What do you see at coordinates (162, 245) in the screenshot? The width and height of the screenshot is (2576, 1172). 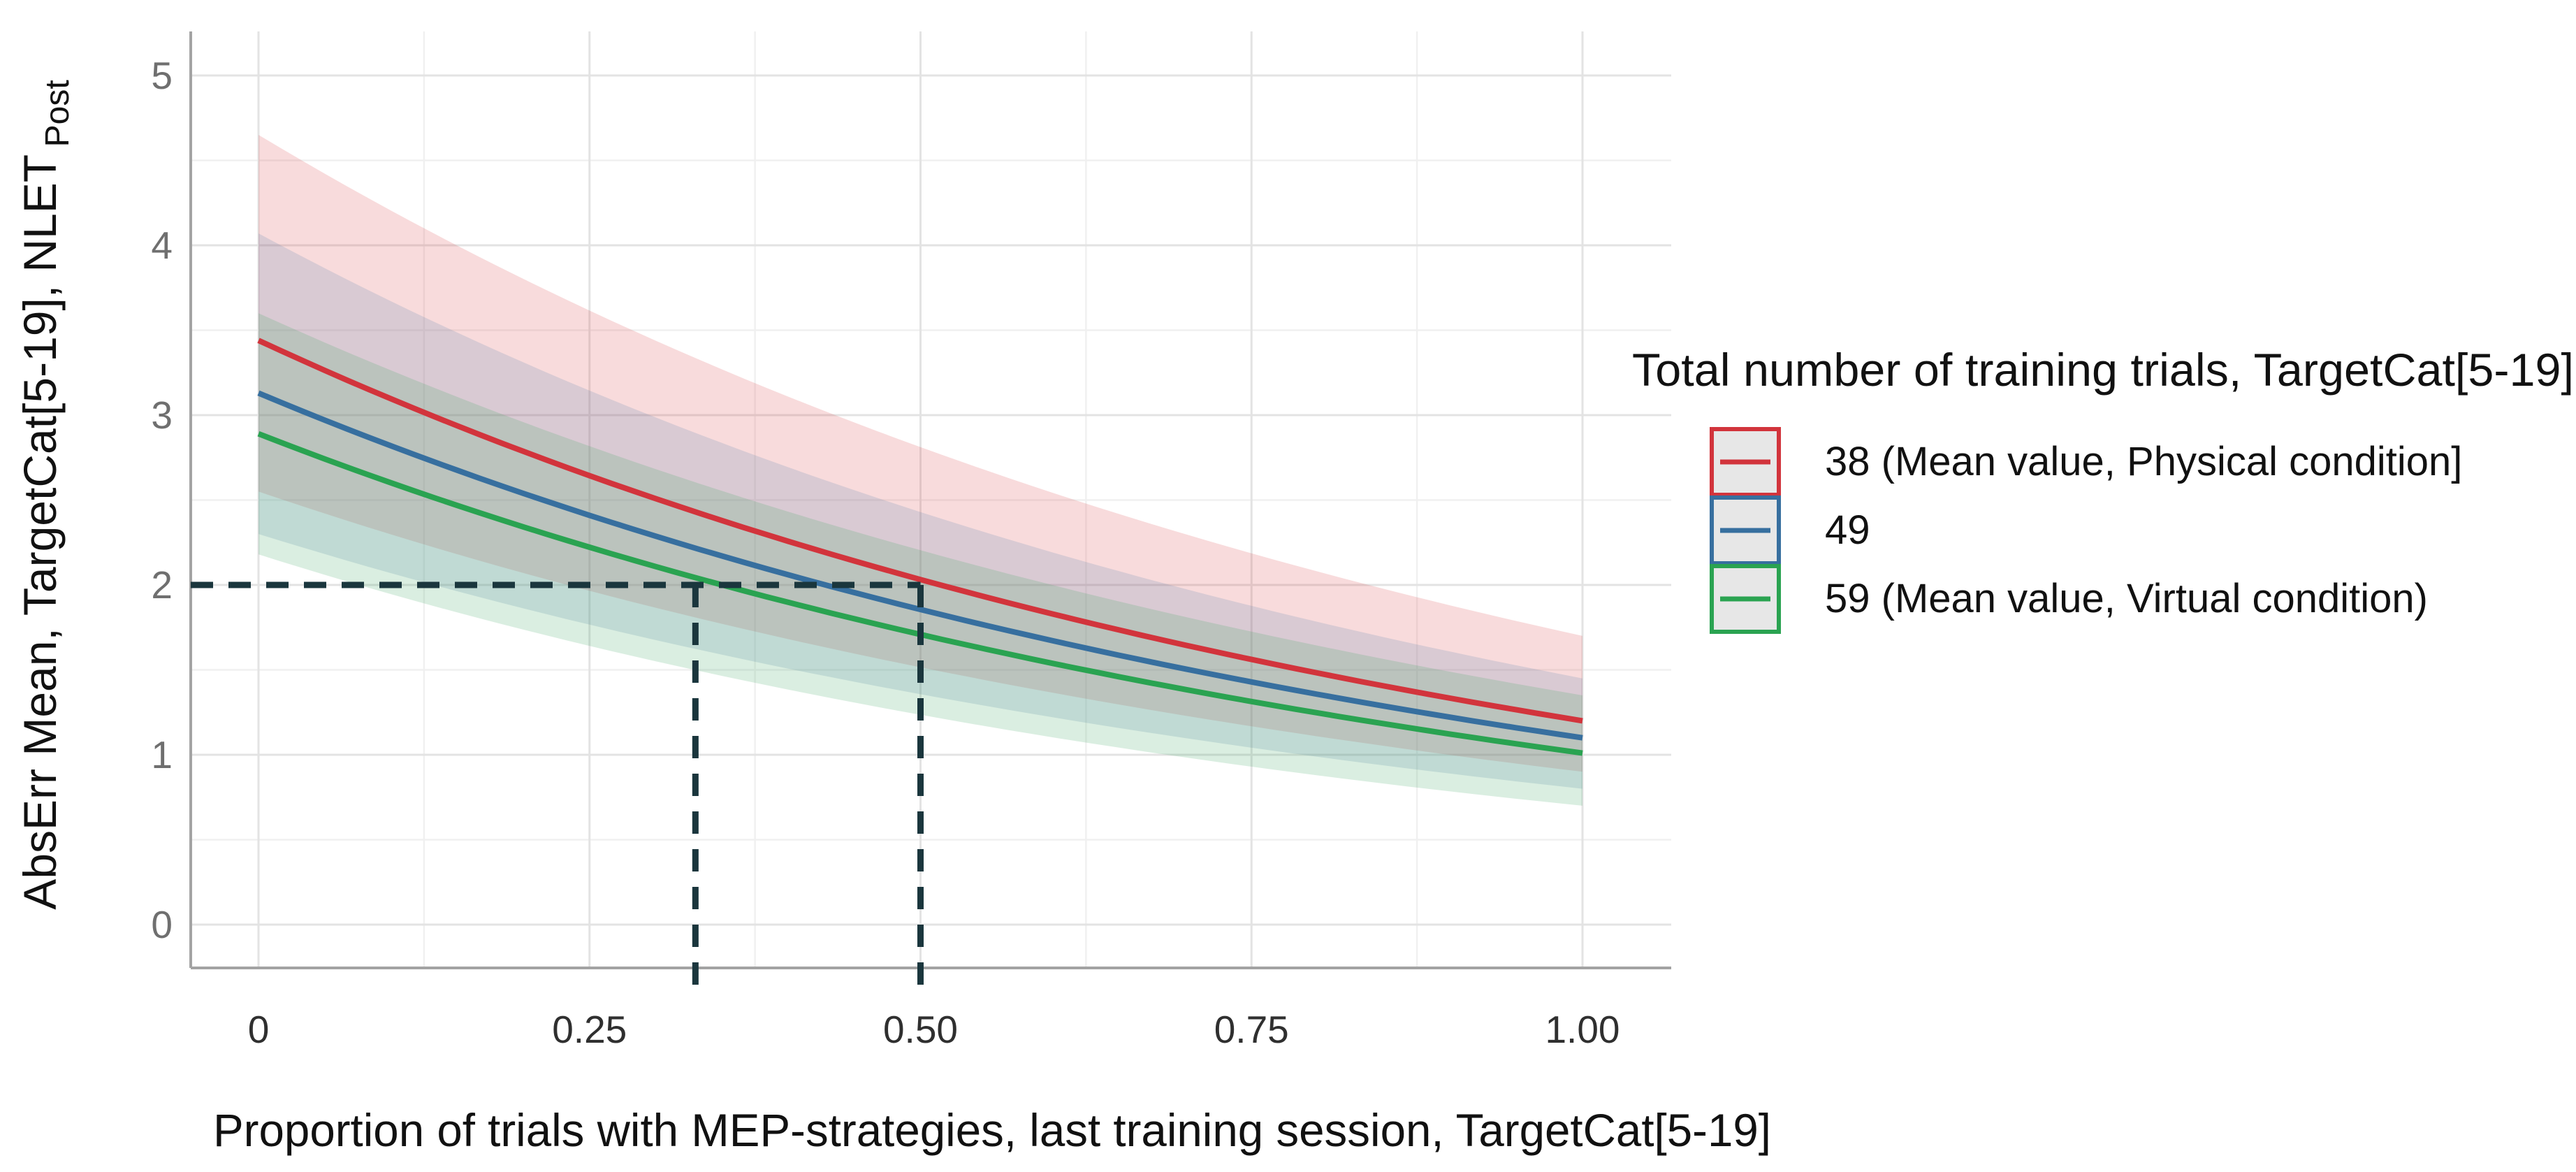 I see `y-tick-label: 4` at bounding box center [162, 245].